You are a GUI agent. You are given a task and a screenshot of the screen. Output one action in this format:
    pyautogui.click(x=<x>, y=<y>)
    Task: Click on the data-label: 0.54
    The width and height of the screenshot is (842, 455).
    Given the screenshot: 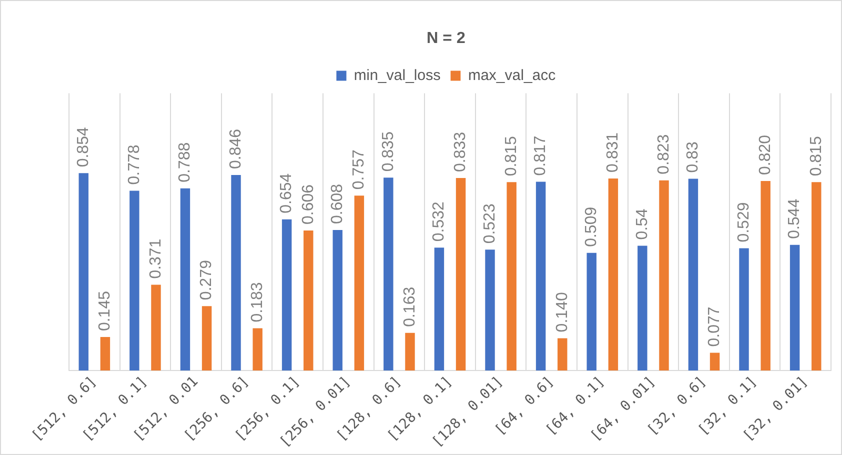 What is the action you would take?
    pyautogui.click(x=642, y=224)
    